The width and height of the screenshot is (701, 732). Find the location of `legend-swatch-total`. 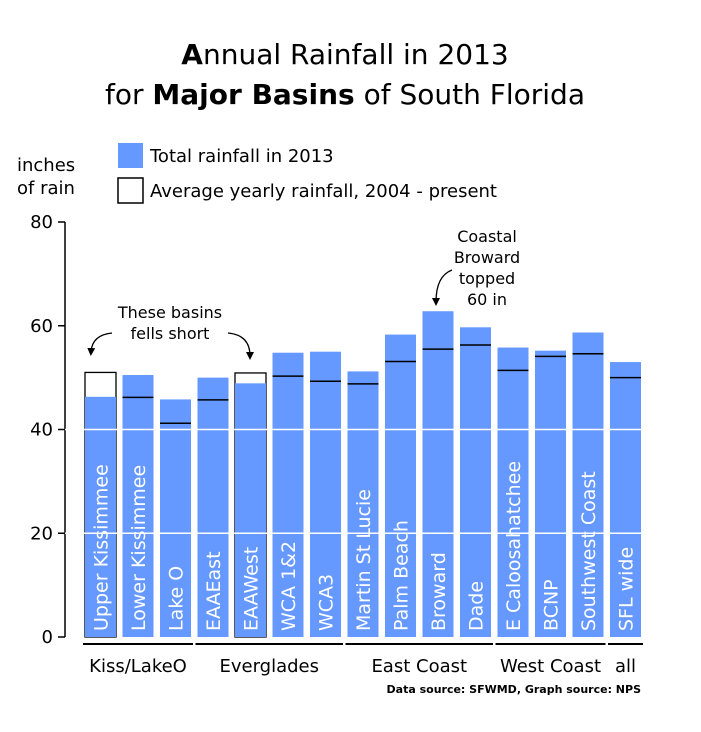

legend-swatch-total is located at coordinates (130, 155).